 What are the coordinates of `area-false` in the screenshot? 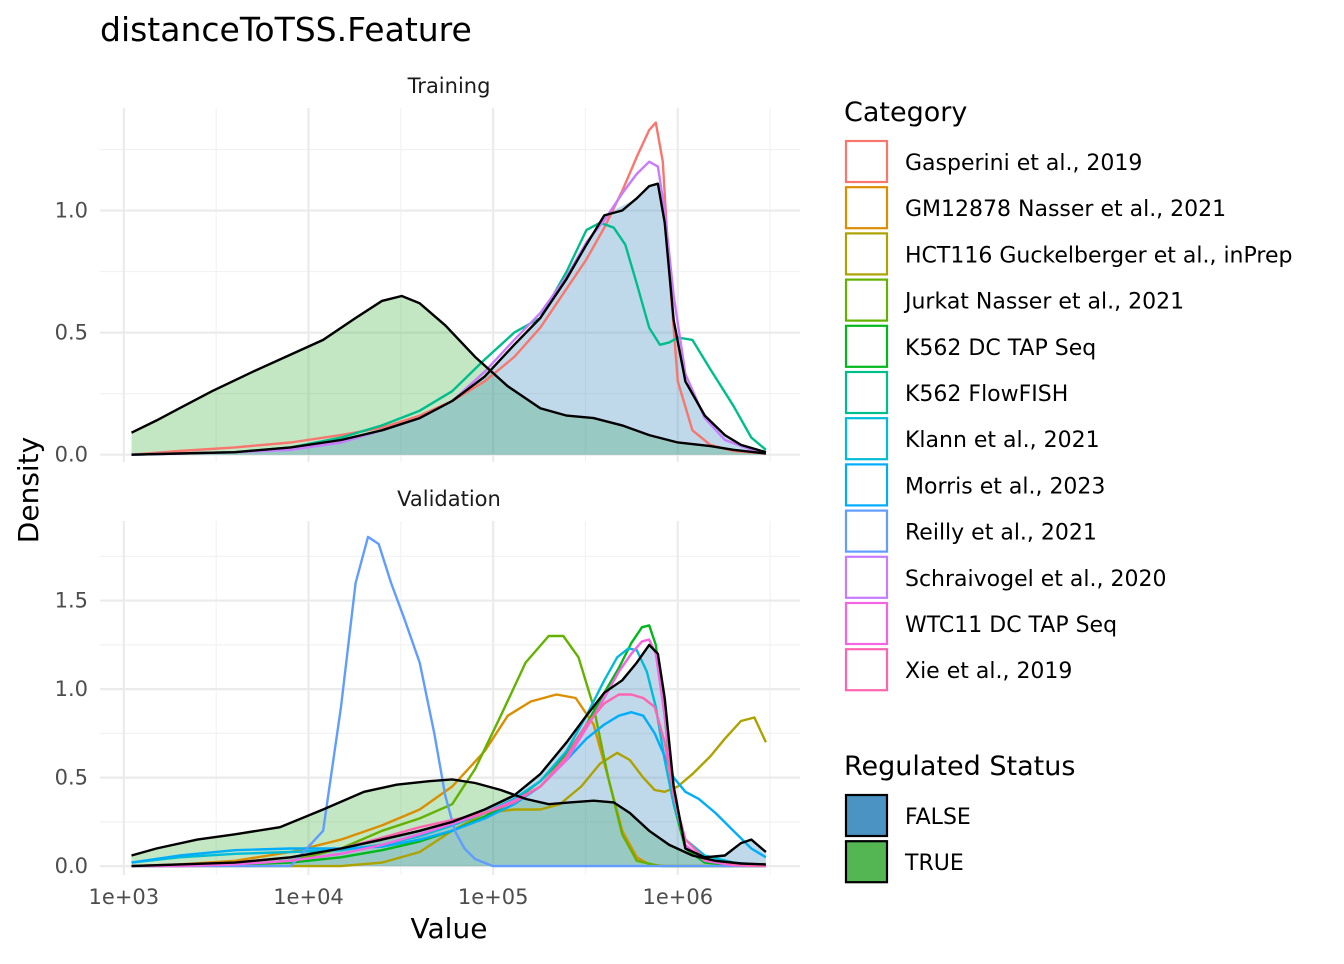 It's located at (448, 319).